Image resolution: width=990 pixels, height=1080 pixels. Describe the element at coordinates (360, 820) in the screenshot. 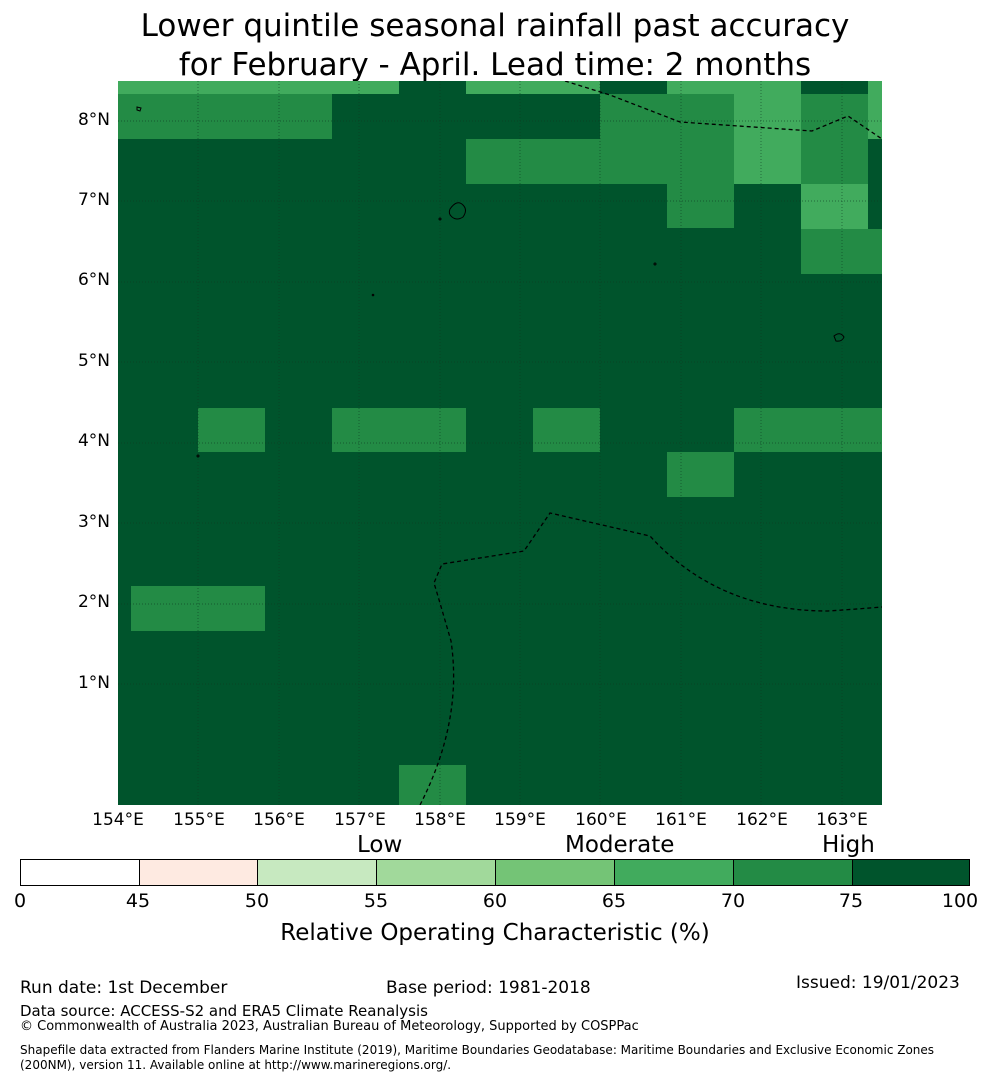

I see `lon-label-157e: 157°E` at that location.